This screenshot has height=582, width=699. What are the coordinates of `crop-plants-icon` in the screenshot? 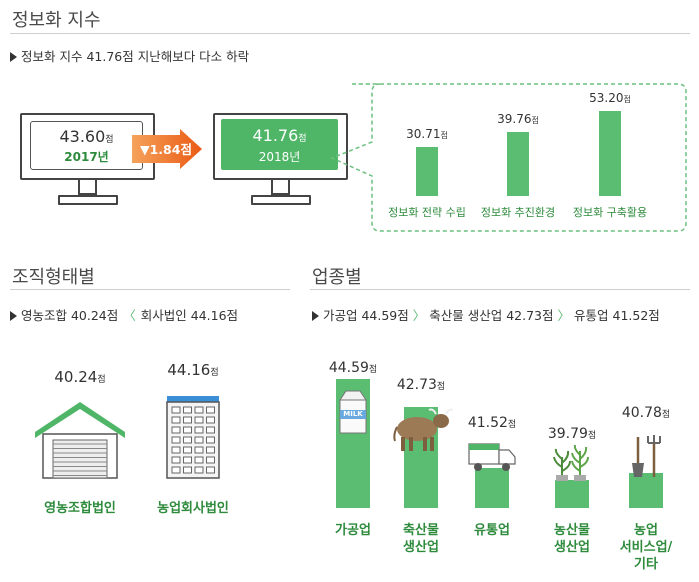 It's located at (571, 463).